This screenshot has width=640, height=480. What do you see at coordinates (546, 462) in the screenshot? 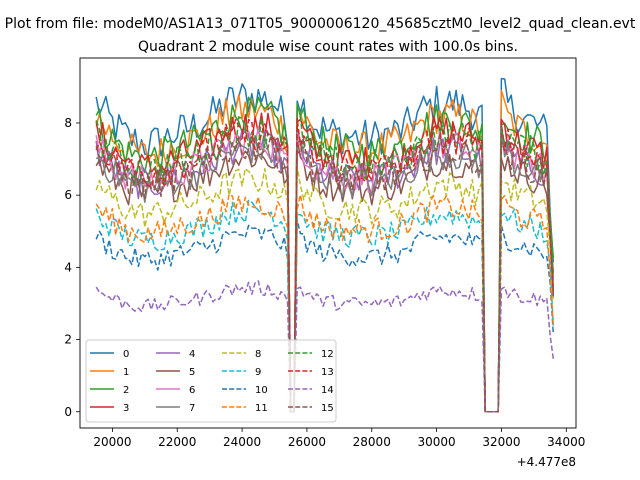
I see `x-axis-offset-text: +4.477e8` at bounding box center [546, 462].